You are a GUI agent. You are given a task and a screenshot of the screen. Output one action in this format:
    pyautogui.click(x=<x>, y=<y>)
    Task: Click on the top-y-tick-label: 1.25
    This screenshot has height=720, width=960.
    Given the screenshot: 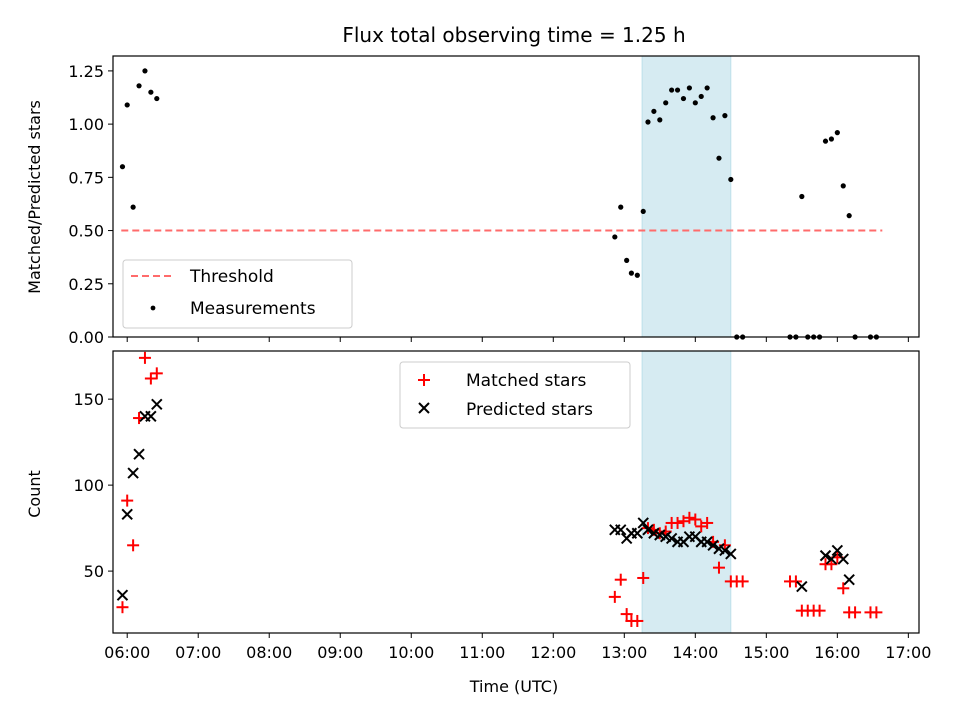 What is the action you would take?
    pyautogui.click(x=86, y=71)
    